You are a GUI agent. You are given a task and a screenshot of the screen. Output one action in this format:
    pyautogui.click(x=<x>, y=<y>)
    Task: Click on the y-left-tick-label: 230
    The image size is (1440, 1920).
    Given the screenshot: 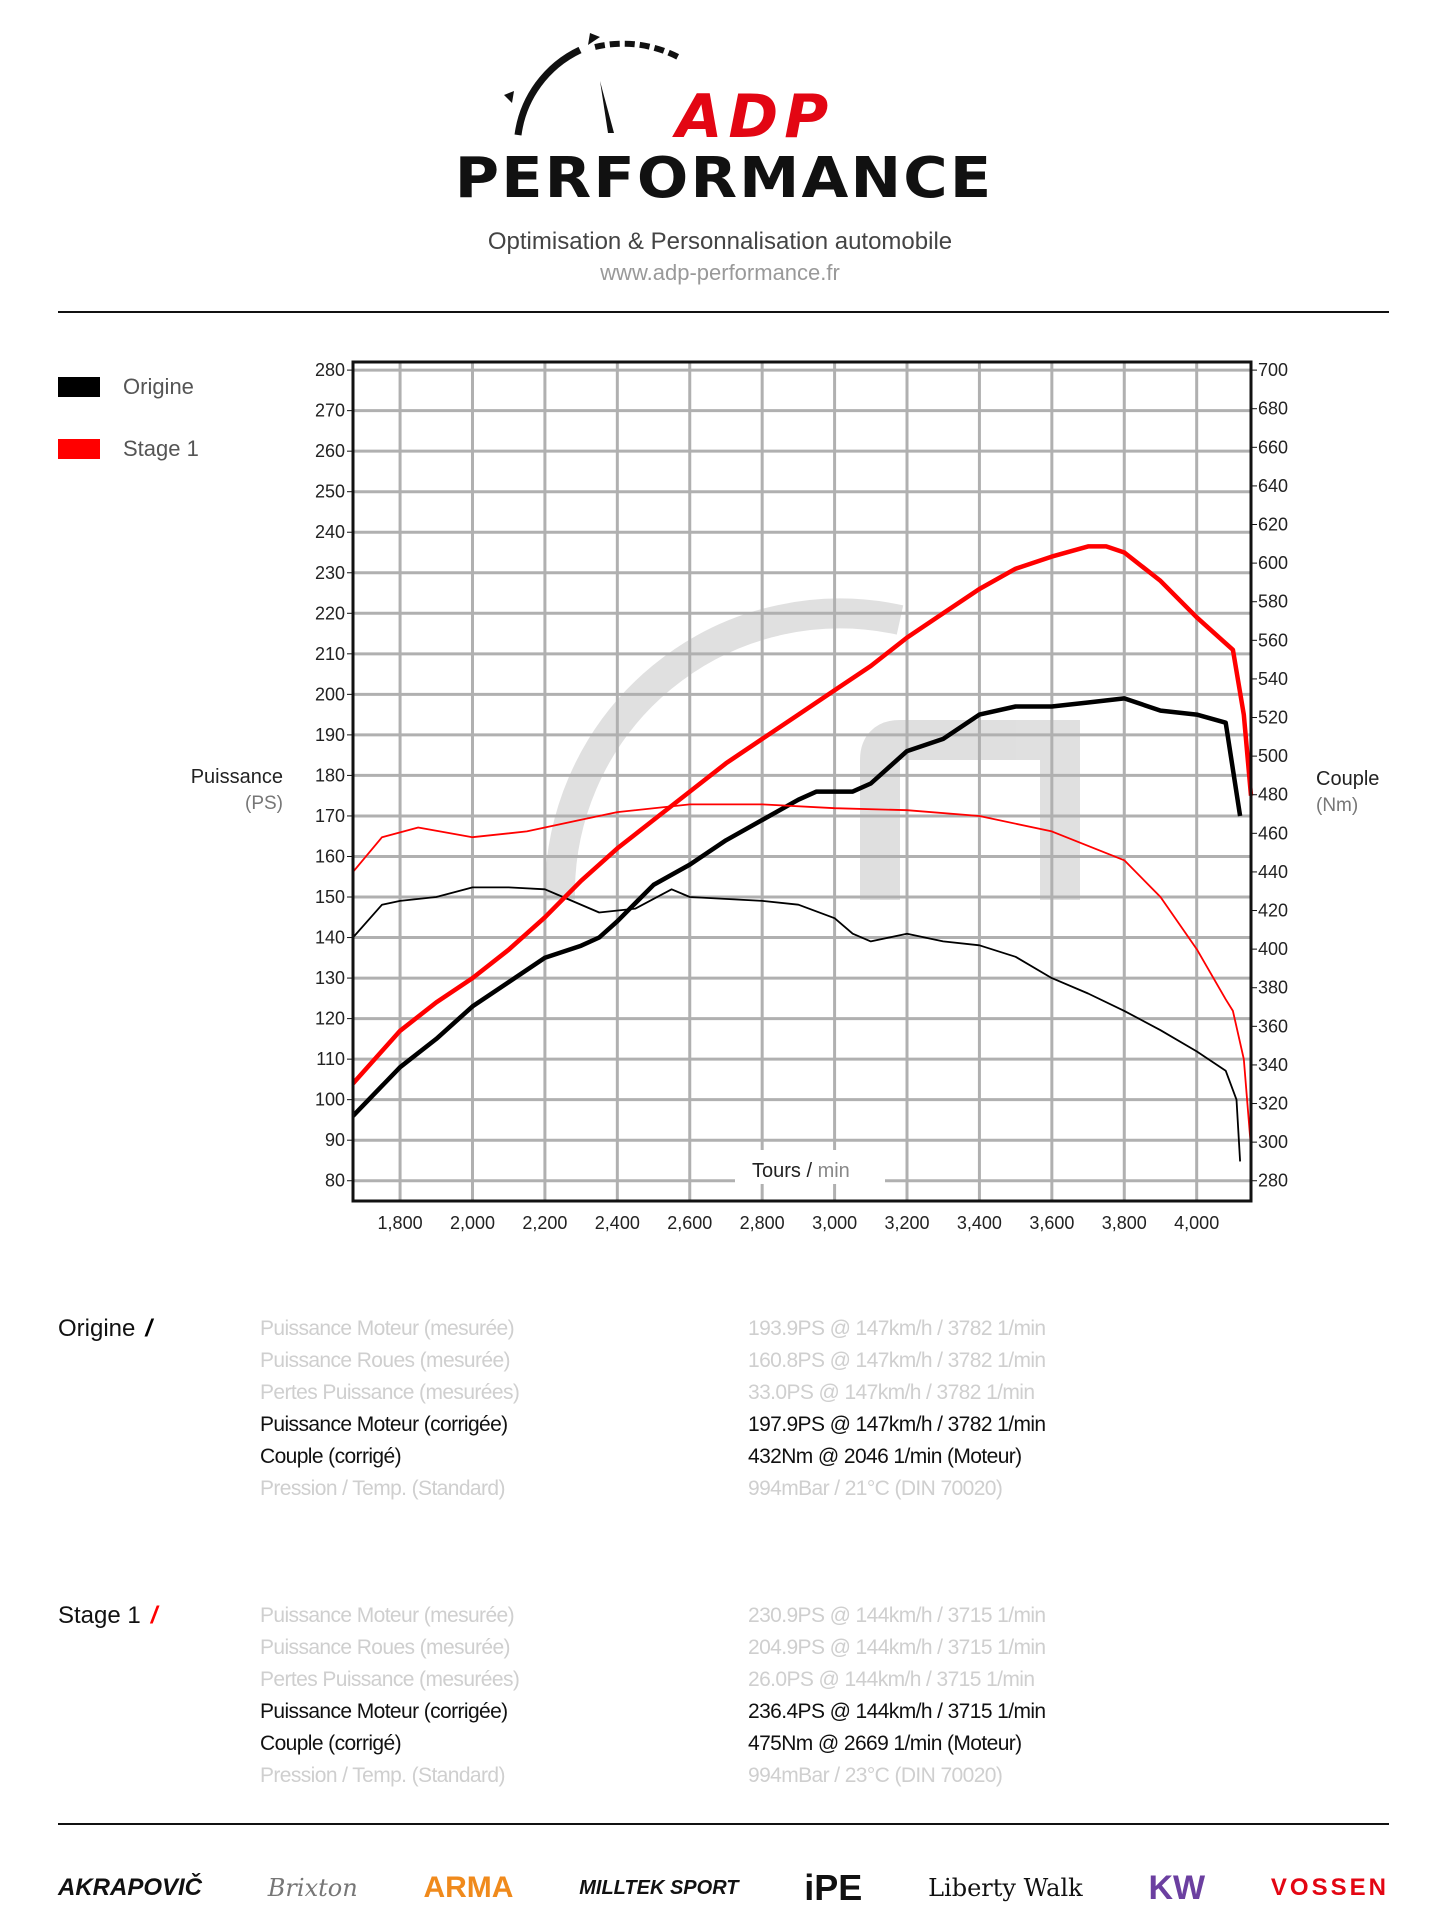 What is the action you would take?
    pyautogui.click(x=330, y=573)
    